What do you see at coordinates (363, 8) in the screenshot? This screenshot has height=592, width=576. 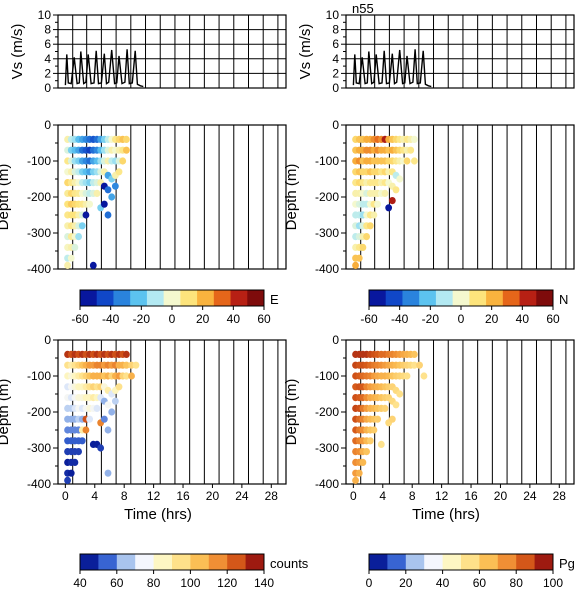 I see `figure-title: n55` at bounding box center [363, 8].